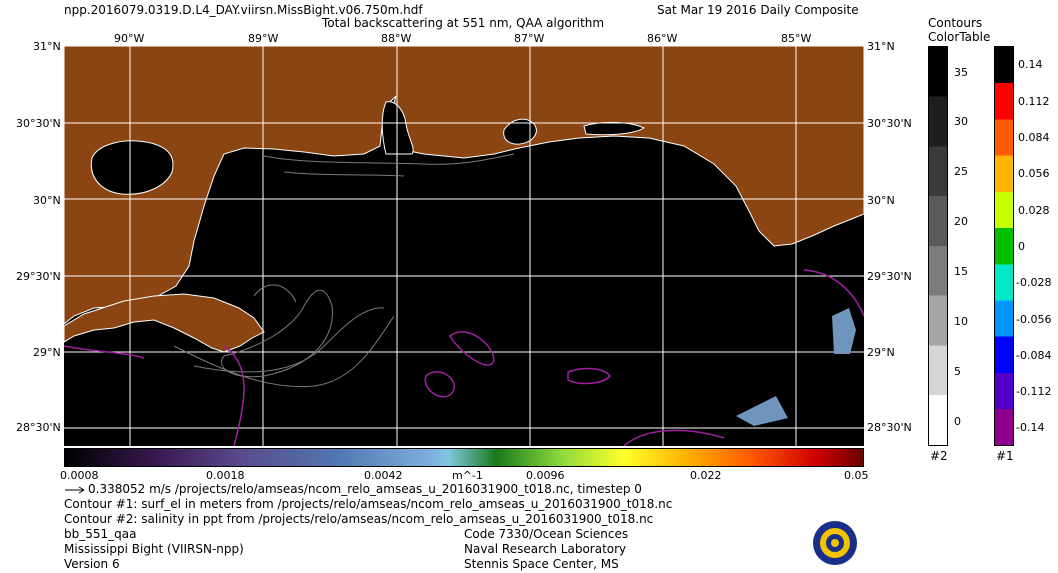 The image size is (1058, 573). What do you see at coordinates (881, 200) in the screenshot?
I see `lat-label-right: 30°N` at bounding box center [881, 200].